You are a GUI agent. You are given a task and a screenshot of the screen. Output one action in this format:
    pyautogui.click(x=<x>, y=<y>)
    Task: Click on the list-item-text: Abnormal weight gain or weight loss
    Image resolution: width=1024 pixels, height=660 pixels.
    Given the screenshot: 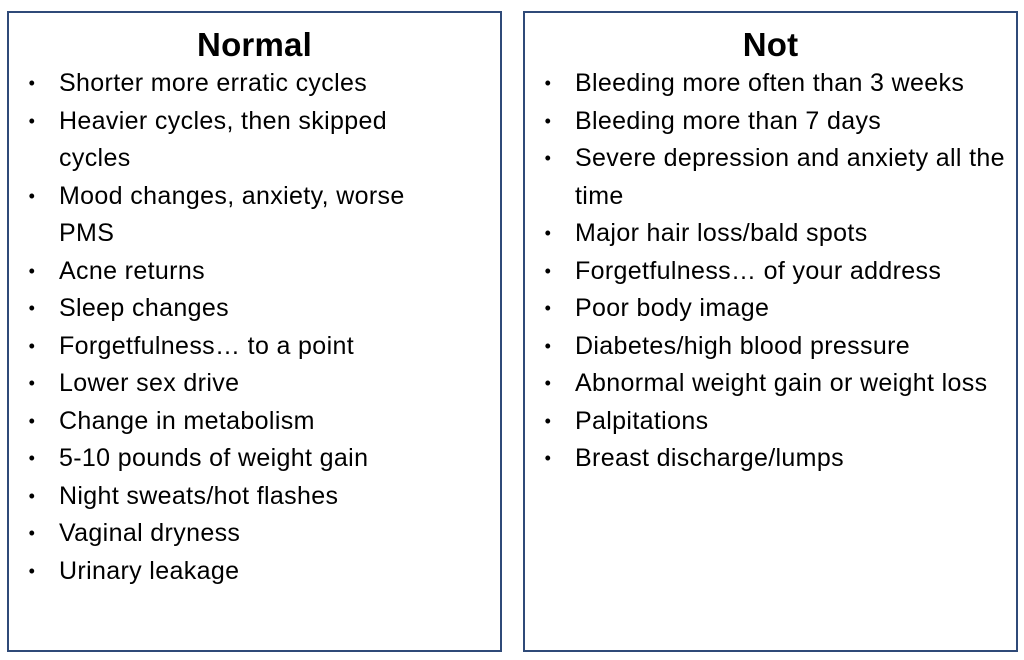 What is the action you would take?
    pyautogui.click(x=781, y=383)
    